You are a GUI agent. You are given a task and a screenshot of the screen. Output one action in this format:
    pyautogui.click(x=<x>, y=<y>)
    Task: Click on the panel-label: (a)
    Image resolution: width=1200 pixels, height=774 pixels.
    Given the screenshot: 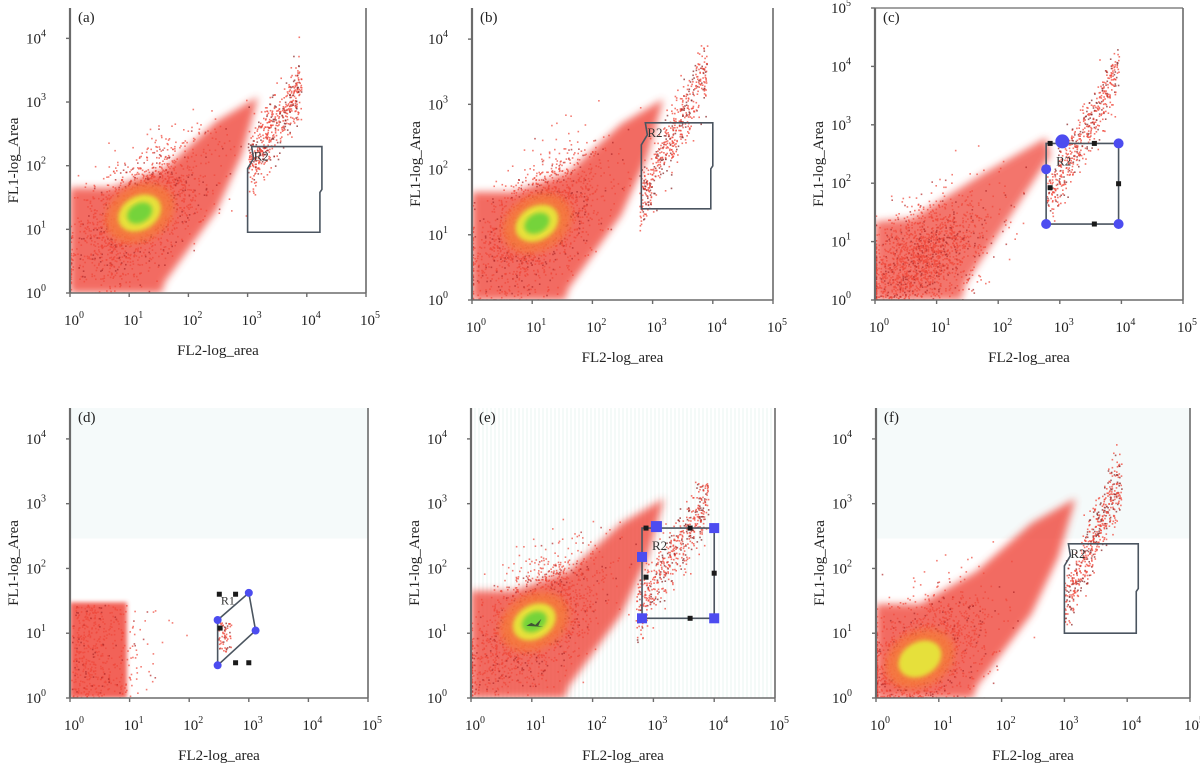 What is the action you would take?
    pyautogui.click(x=86, y=18)
    